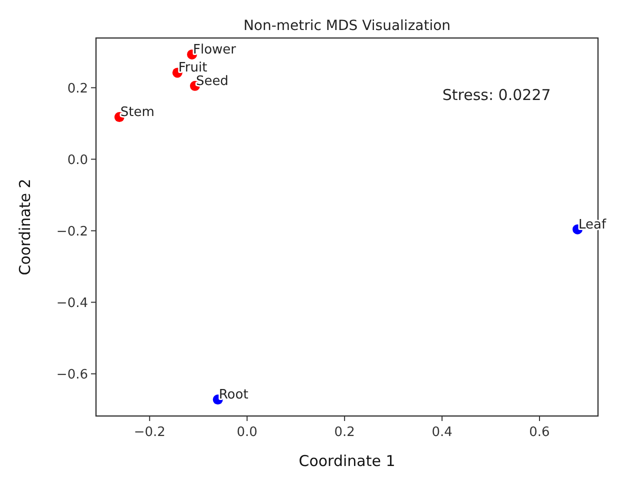  Describe the element at coordinates (215, 50) in the screenshot. I see `annotation: Flower` at that location.